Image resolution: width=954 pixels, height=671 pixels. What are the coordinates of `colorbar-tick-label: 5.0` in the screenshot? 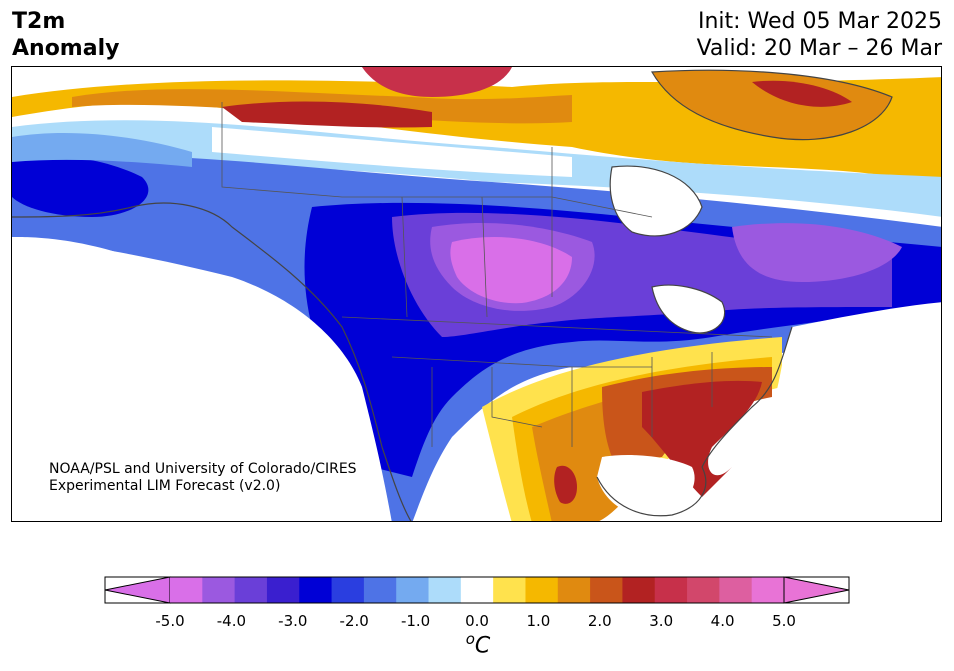 It's located at (784, 621).